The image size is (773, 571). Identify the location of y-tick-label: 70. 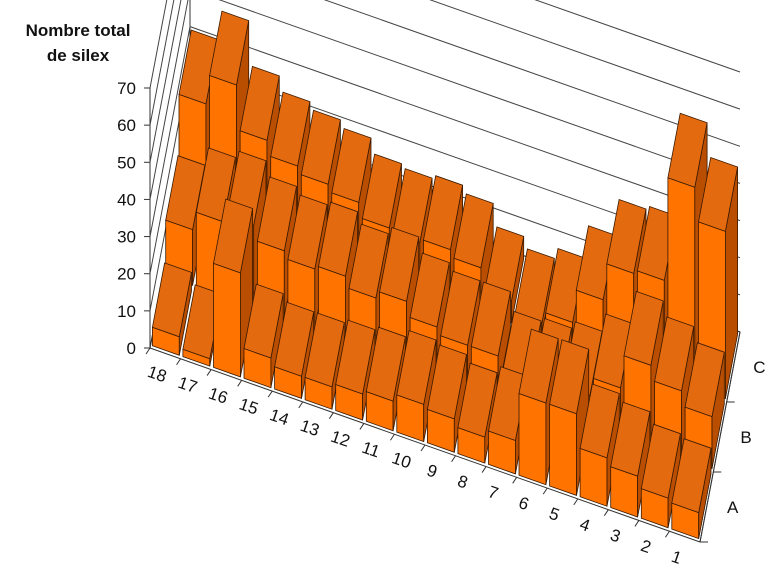
(126, 88).